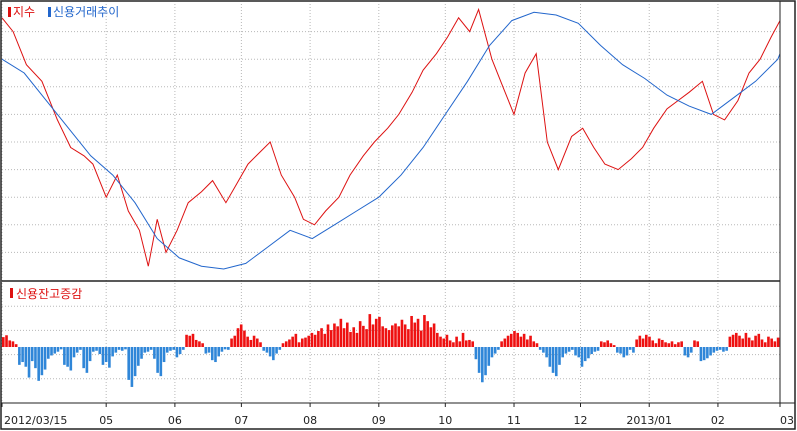 This screenshot has height=431, width=797. I want to click on x-tick-label: 02, so click(718, 420).